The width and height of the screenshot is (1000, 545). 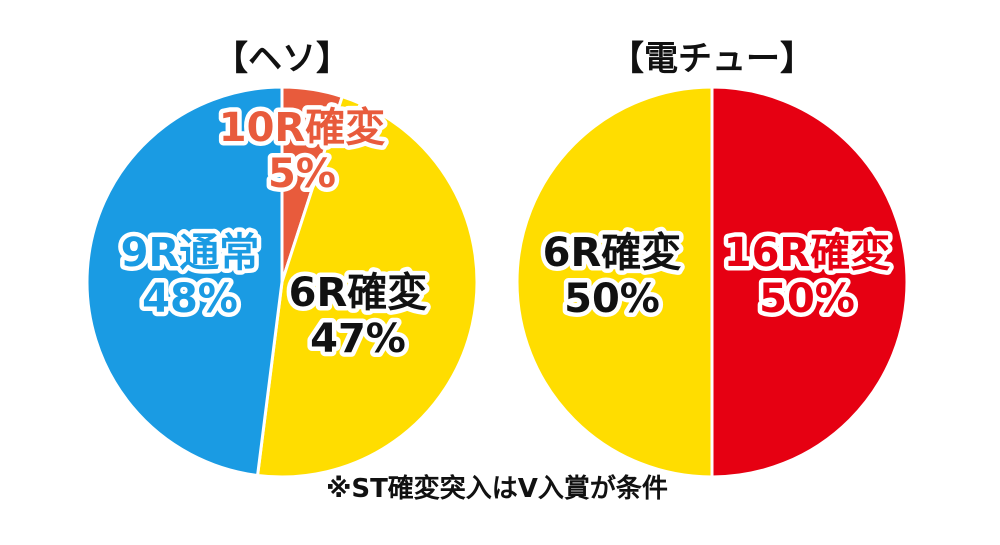 What do you see at coordinates (302, 128) in the screenshot?
I see `slice-10r-kakuhen-label: 10R確変` at bounding box center [302, 128].